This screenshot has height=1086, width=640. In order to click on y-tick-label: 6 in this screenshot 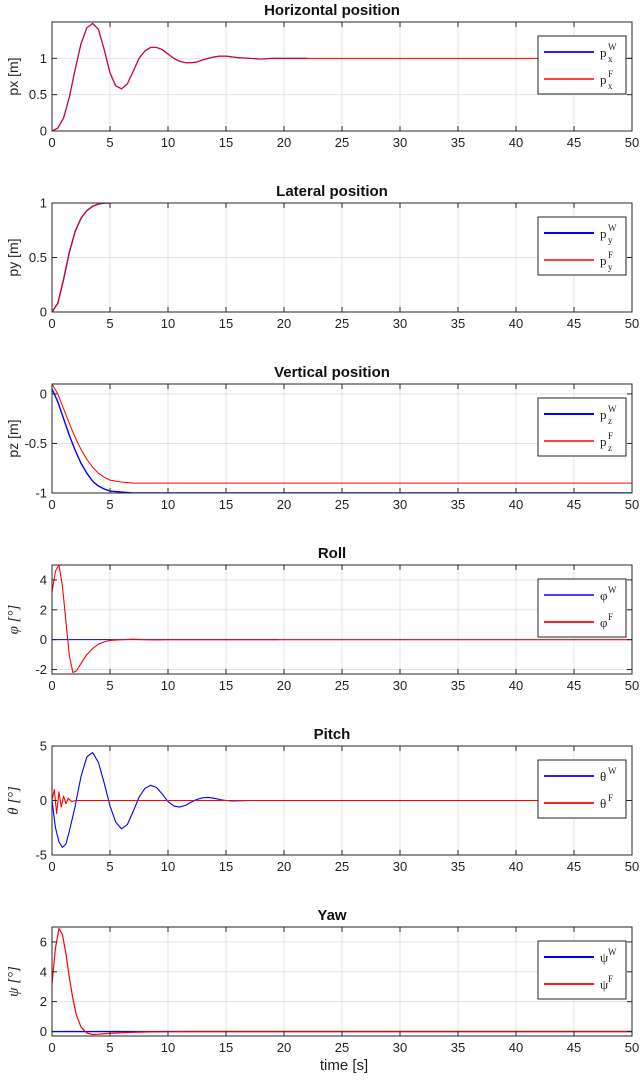, I will do `click(43, 941)`.